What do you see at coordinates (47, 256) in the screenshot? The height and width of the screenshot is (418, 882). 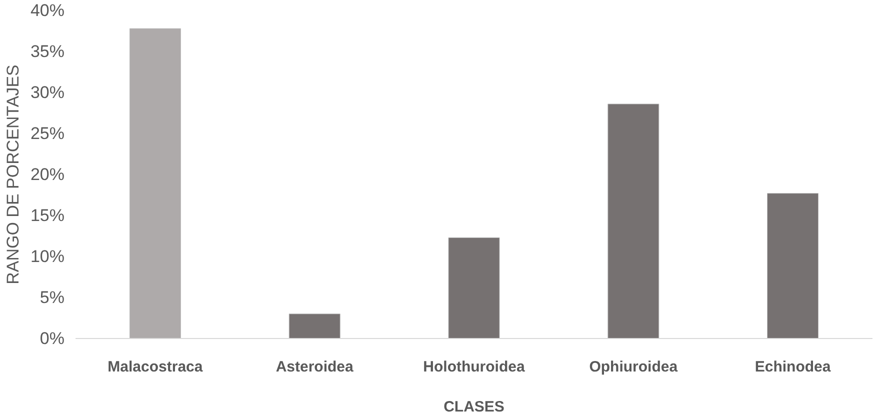 I see `y-tick-label: 10%` at bounding box center [47, 256].